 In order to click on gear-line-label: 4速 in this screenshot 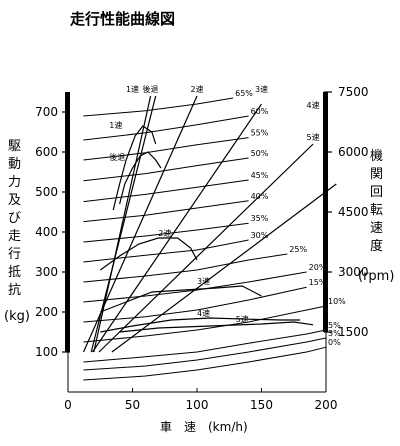, I will do `click(313, 105)`.